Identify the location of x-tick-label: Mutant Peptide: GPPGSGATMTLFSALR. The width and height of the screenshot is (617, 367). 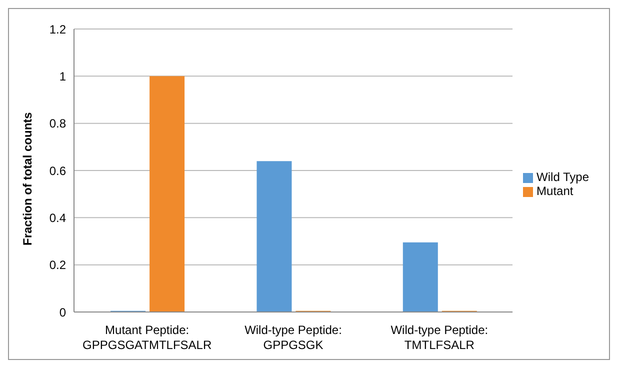
(147, 337).